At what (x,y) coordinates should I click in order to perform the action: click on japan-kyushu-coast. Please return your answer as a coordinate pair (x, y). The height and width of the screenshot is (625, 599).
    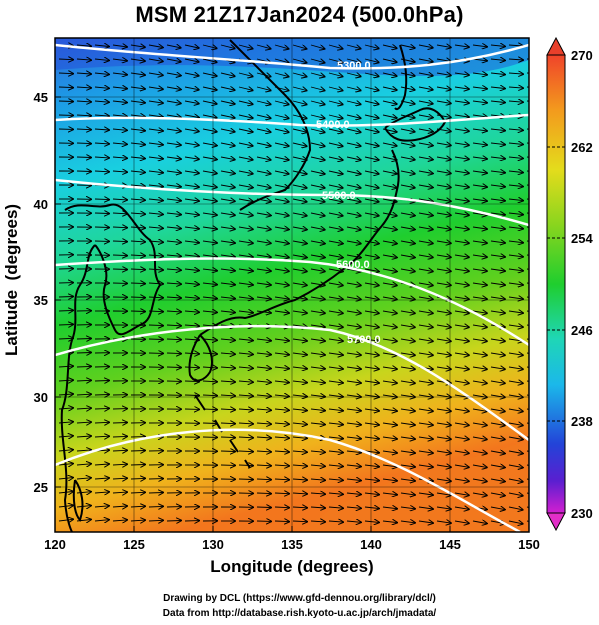
    Looking at the image, I should click on (200, 358).